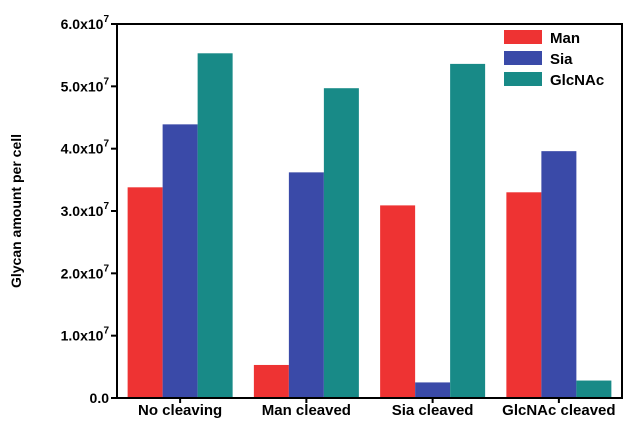 Image resolution: width=629 pixels, height=424 pixels. Describe the element at coordinates (82, 24) in the screenshot. I see `y-tick-mantissa: 6.0x10` at that location.